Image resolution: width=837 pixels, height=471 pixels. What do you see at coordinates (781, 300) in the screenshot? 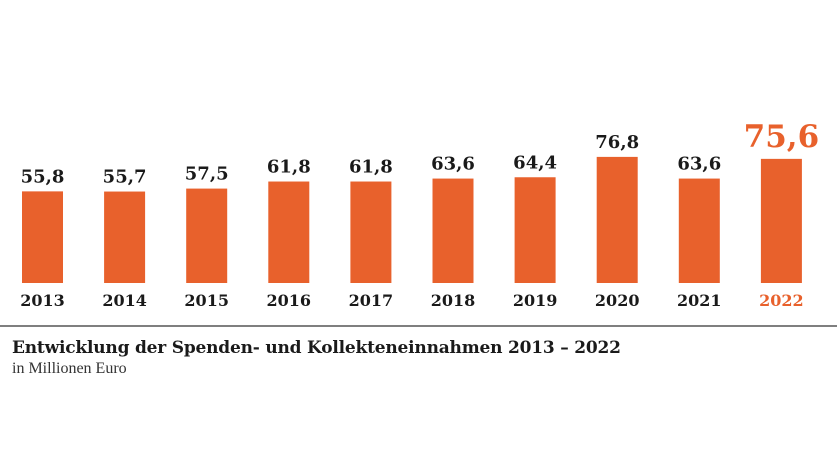
I see `year-label-2022: 2022` at bounding box center [781, 300].